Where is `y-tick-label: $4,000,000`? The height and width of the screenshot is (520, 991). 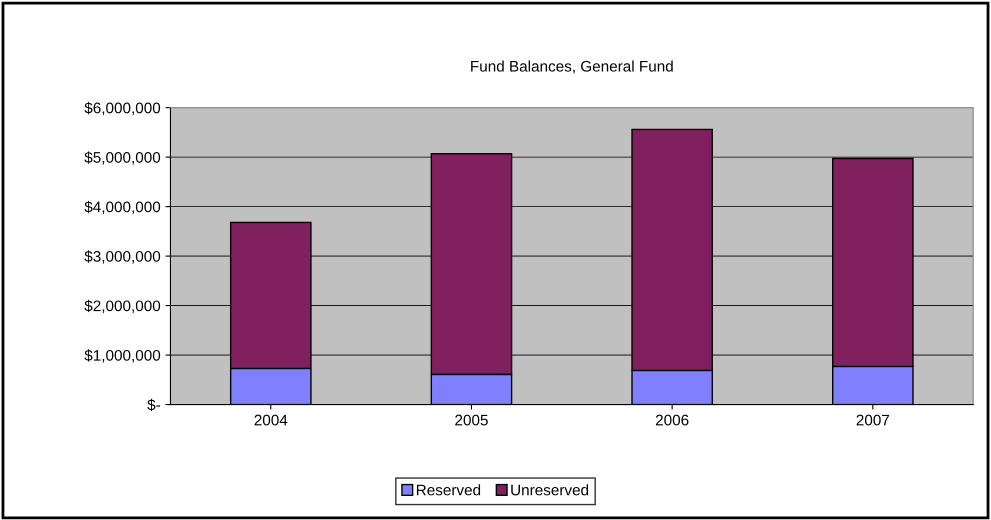
y-tick-label: $4,000,000 is located at coordinates (122, 207).